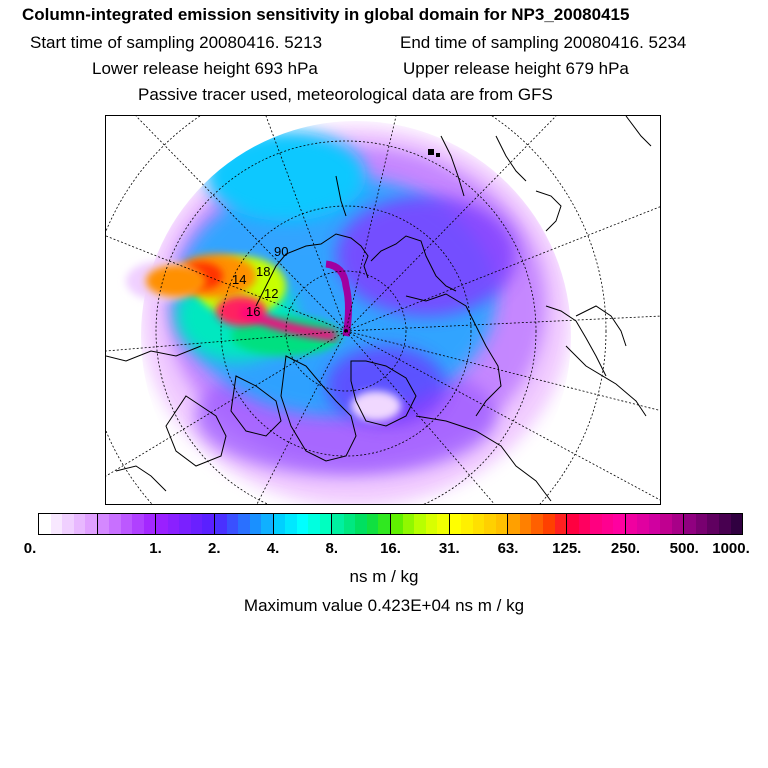 The height and width of the screenshot is (768, 768). Describe the element at coordinates (155, 548) in the screenshot. I see `color-scale-tick-label: 1.` at that location.